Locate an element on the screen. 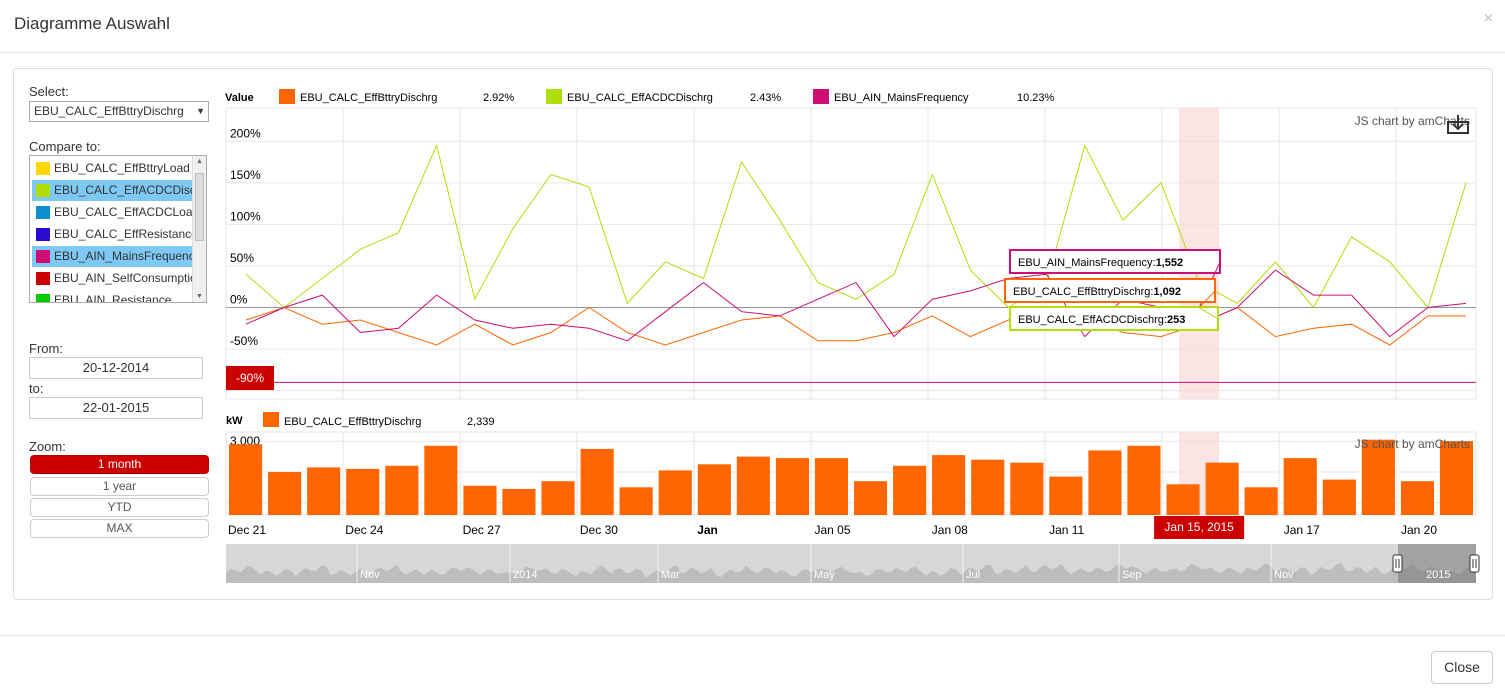 The height and width of the screenshot is (694, 1505). close-button: Close is located at coordinates (1462, 667).